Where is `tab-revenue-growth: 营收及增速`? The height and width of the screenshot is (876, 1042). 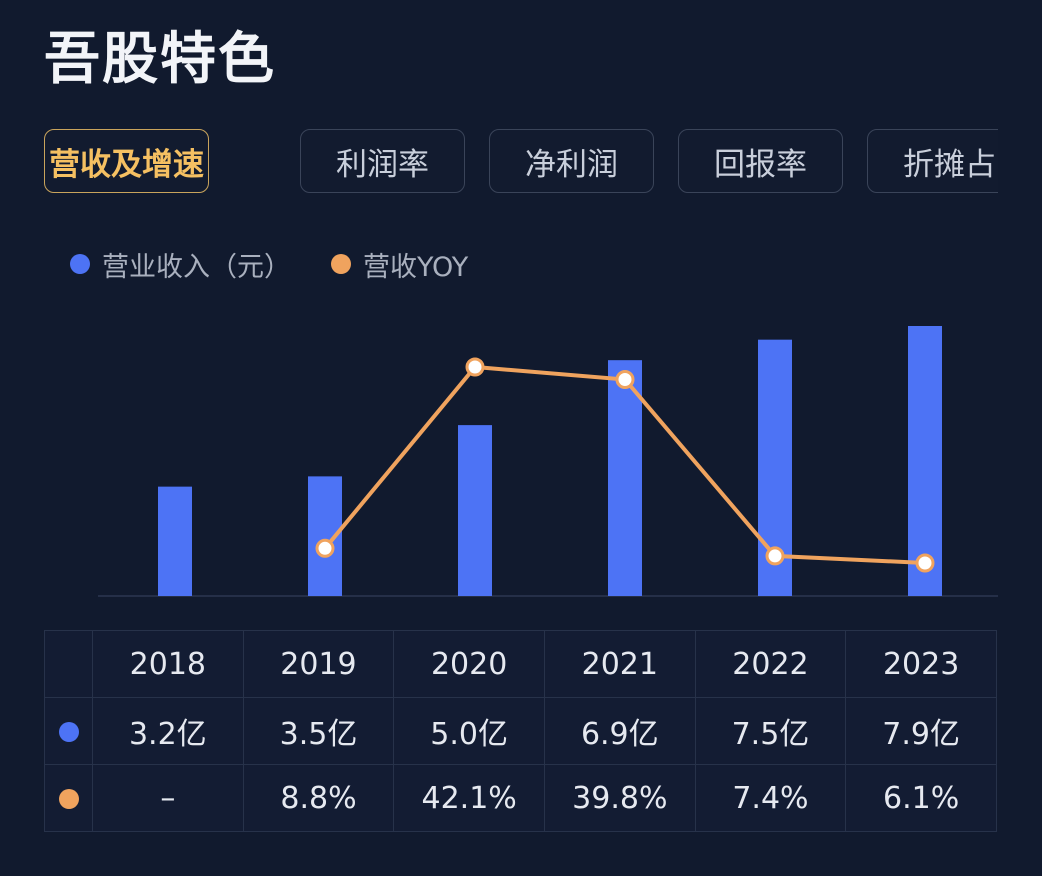 tab-revenue-growth: 营收及增速 is located at coordinates (126, 161).